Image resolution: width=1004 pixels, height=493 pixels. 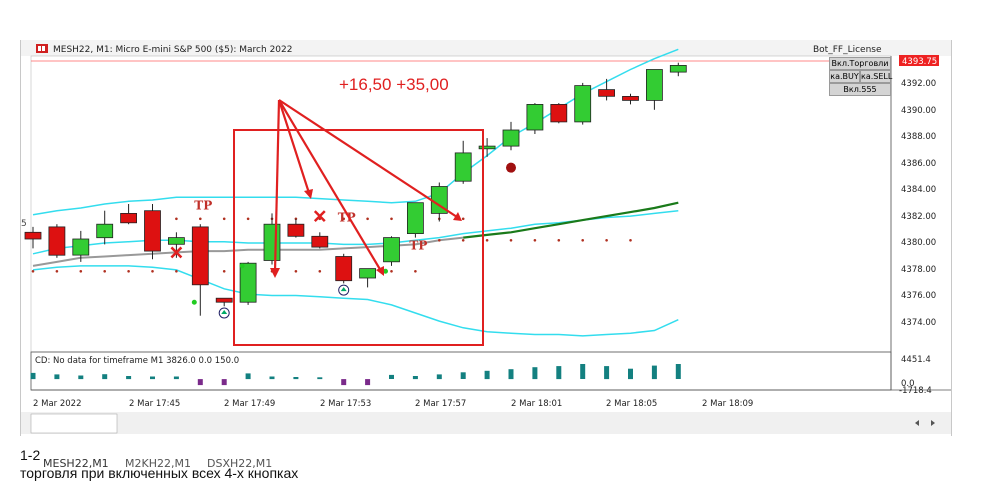 What do you see at coordinates (915, 391) in the screenshot?
I see `sub-tick-label: -1718.4` at bounding box center [915, 391].